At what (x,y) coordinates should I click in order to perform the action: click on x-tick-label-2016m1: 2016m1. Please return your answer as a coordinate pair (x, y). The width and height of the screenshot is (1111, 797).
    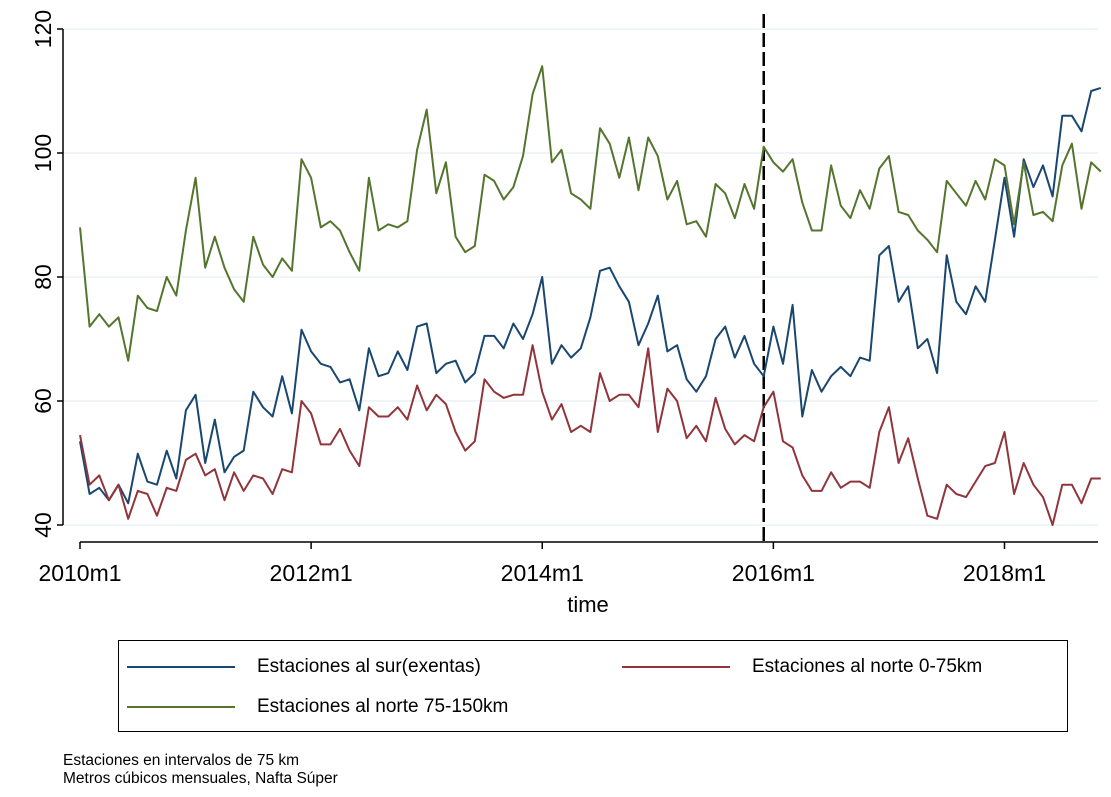
    Looking at the image, I should click on (773, 573).